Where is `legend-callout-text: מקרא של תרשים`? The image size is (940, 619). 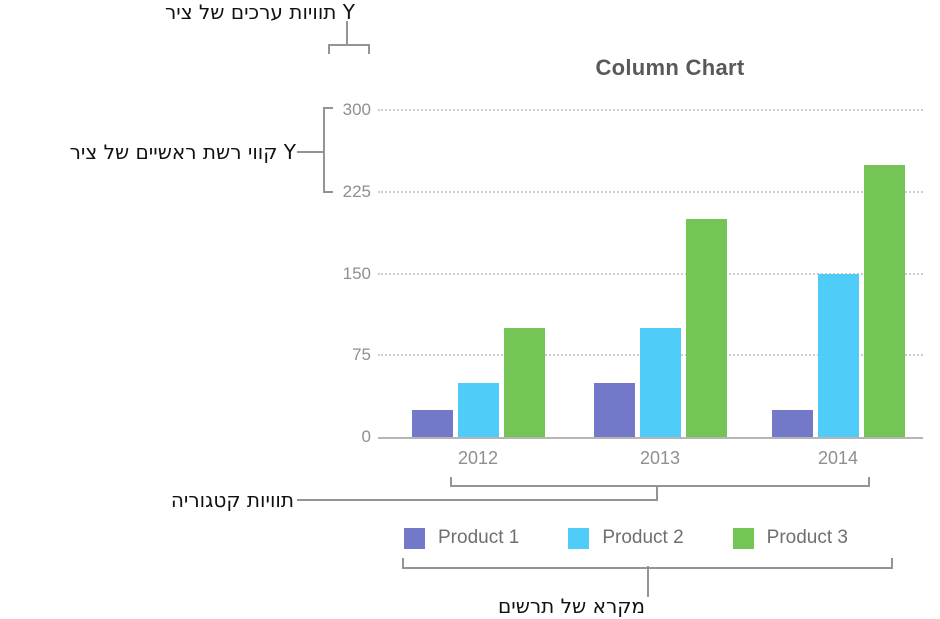
legend-callout-text: מקרא של תרשים is located at coordinates (571, 606).